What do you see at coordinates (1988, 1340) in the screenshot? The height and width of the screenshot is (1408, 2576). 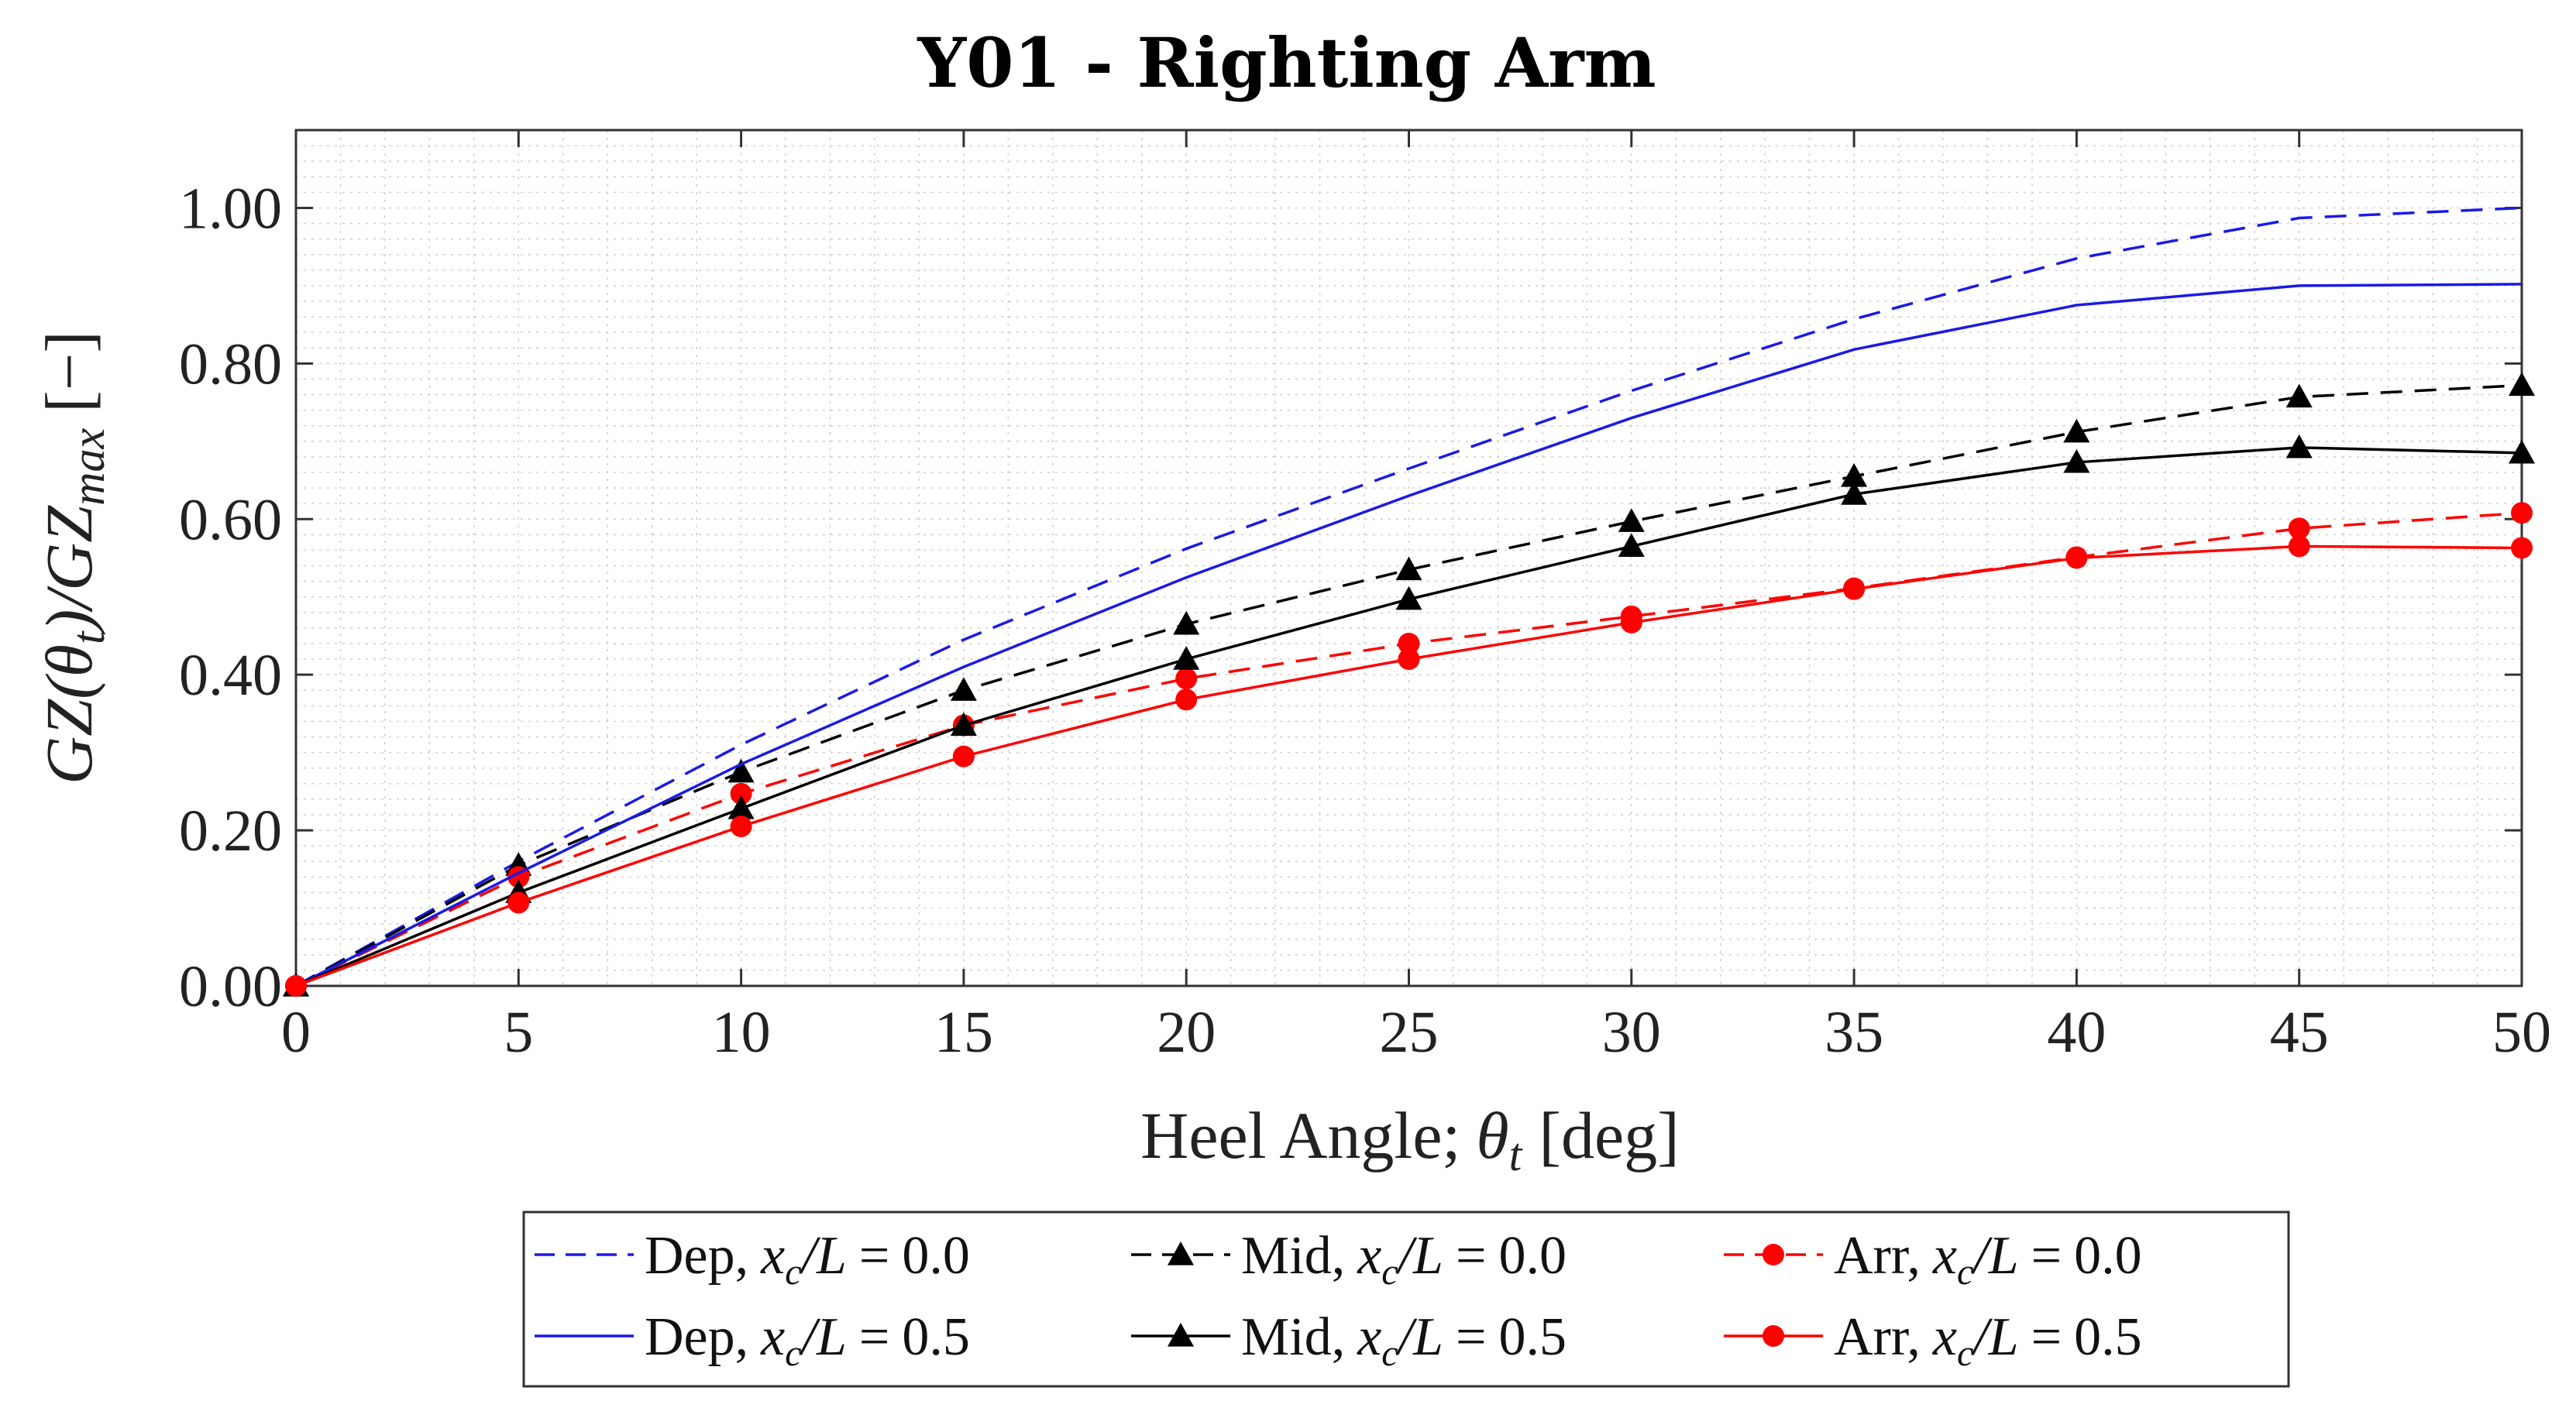 I see `legend-label: Arr, xc/L = 0.5` at bounding box center [1988, 1340].